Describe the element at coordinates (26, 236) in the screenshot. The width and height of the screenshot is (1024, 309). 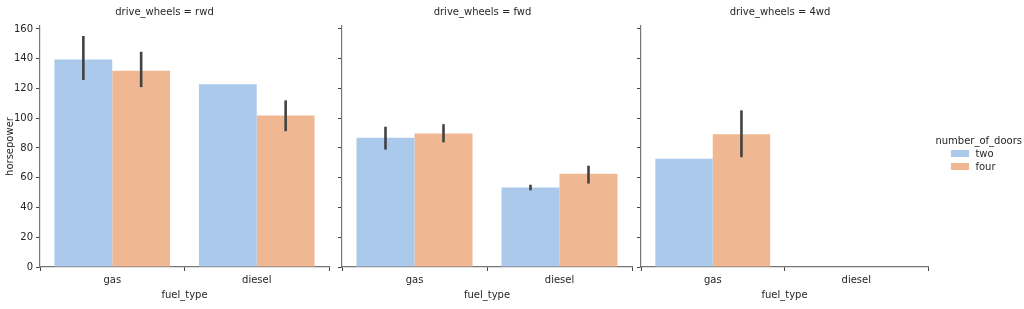
I see `y-tick-label: 20` at that location.